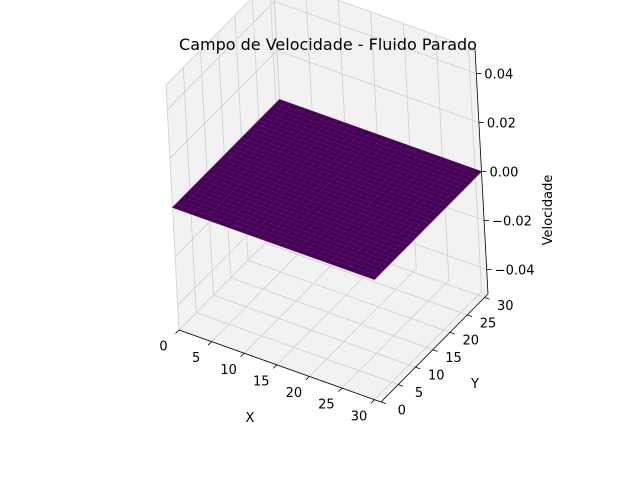  Describe the element at coordinates (512, 222) in the screenshot. I see `z-tick-label: −0.02` at that location.